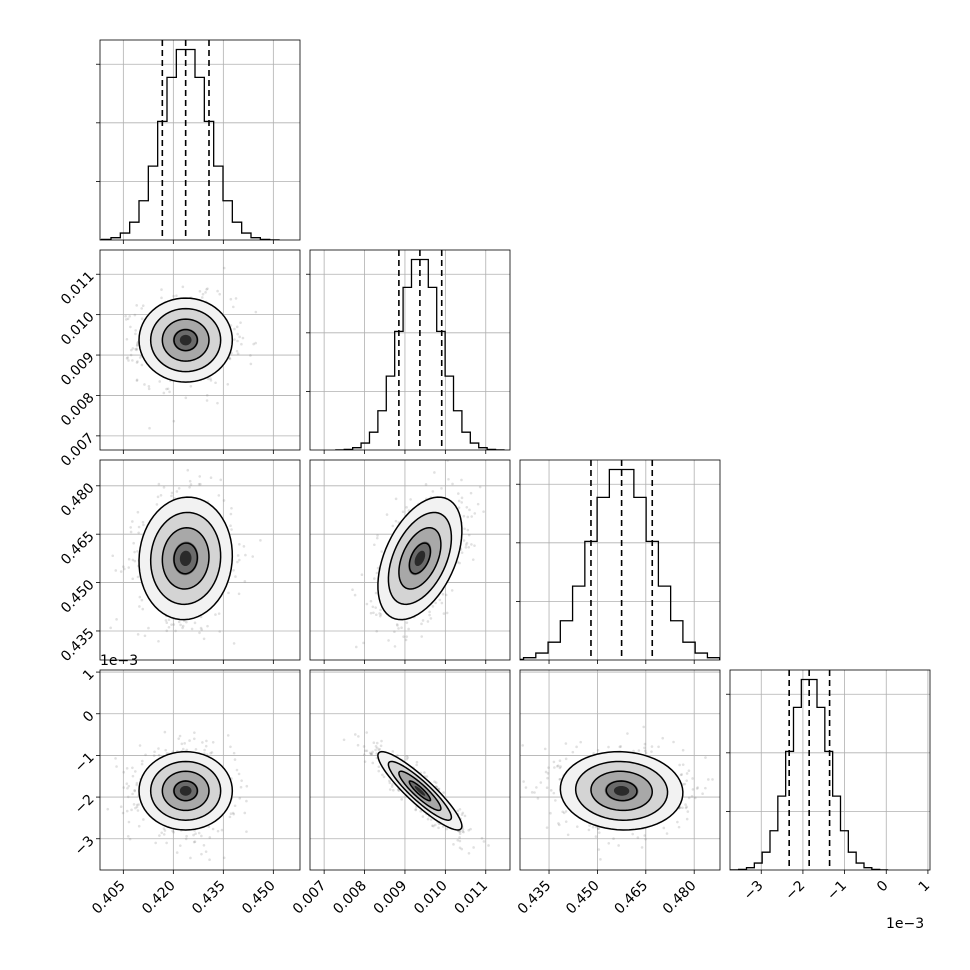  I want to click on panel-3-1: 0.007 0.008 0.009 0.010 0.011, so click(400, 793).